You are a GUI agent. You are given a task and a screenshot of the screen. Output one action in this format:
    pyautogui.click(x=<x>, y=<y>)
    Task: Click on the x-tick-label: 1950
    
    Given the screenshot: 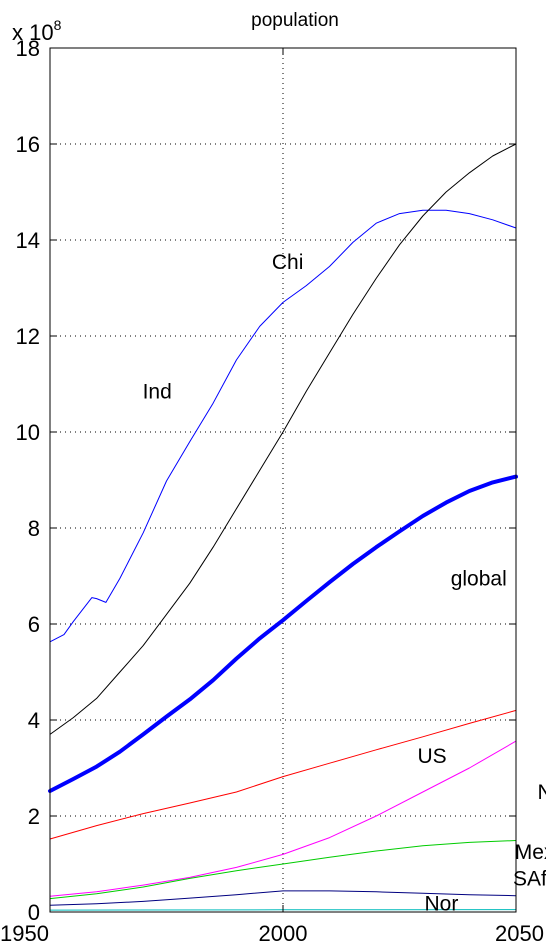 What is the action you would take?
    pyautogui.click(x=24, y=933)
    